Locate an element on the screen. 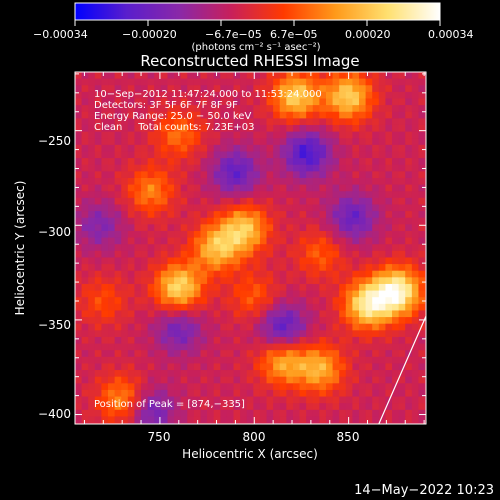 The width and height of the screenshot is (500, 500). colorbar-border is located at coordinates (257, 11).